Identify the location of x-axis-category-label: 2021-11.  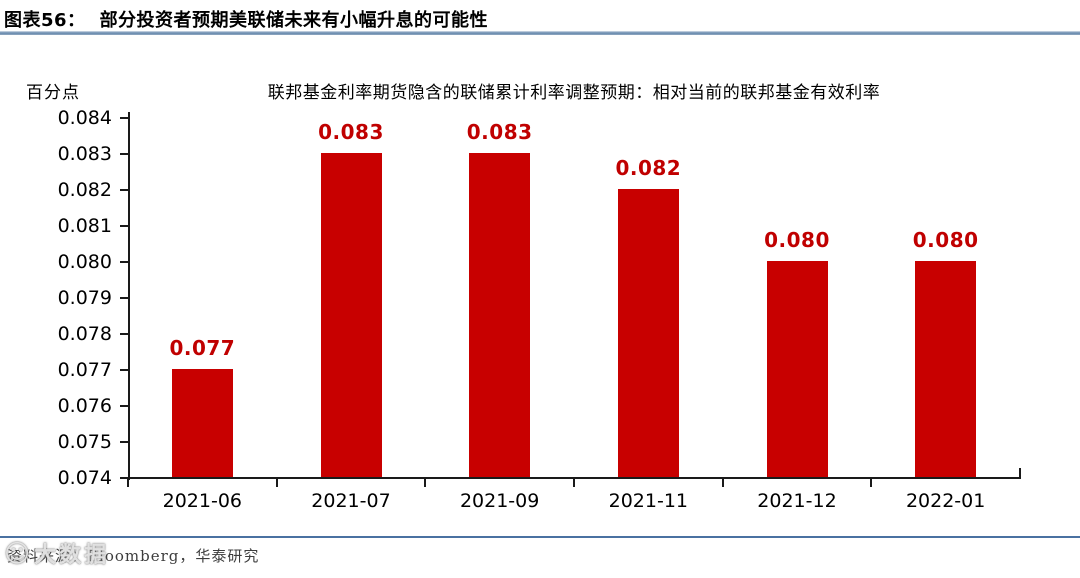
(648, 501).